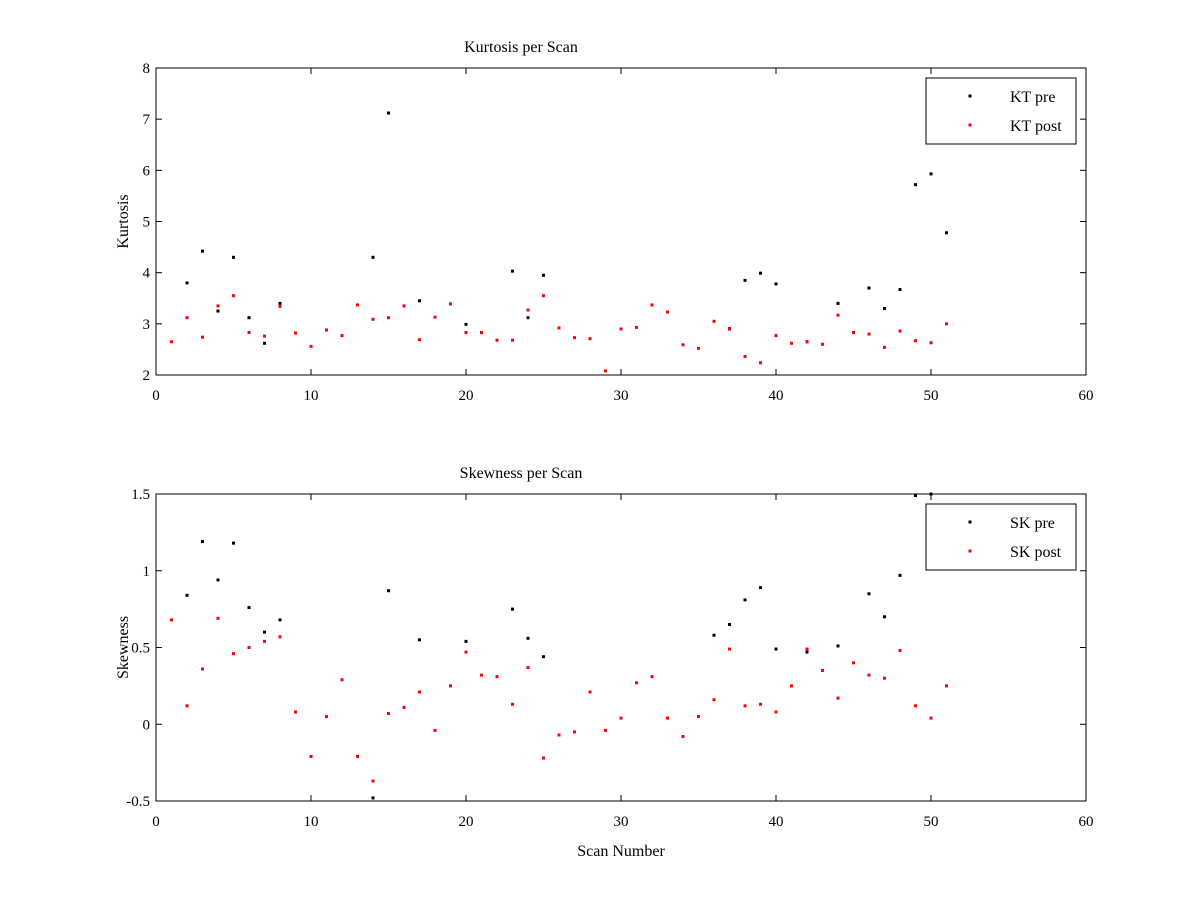 The height and width of the screenshot is (905, 1200). I want to click on kurtosis-legend-label: KT post, so click(1036, 126).